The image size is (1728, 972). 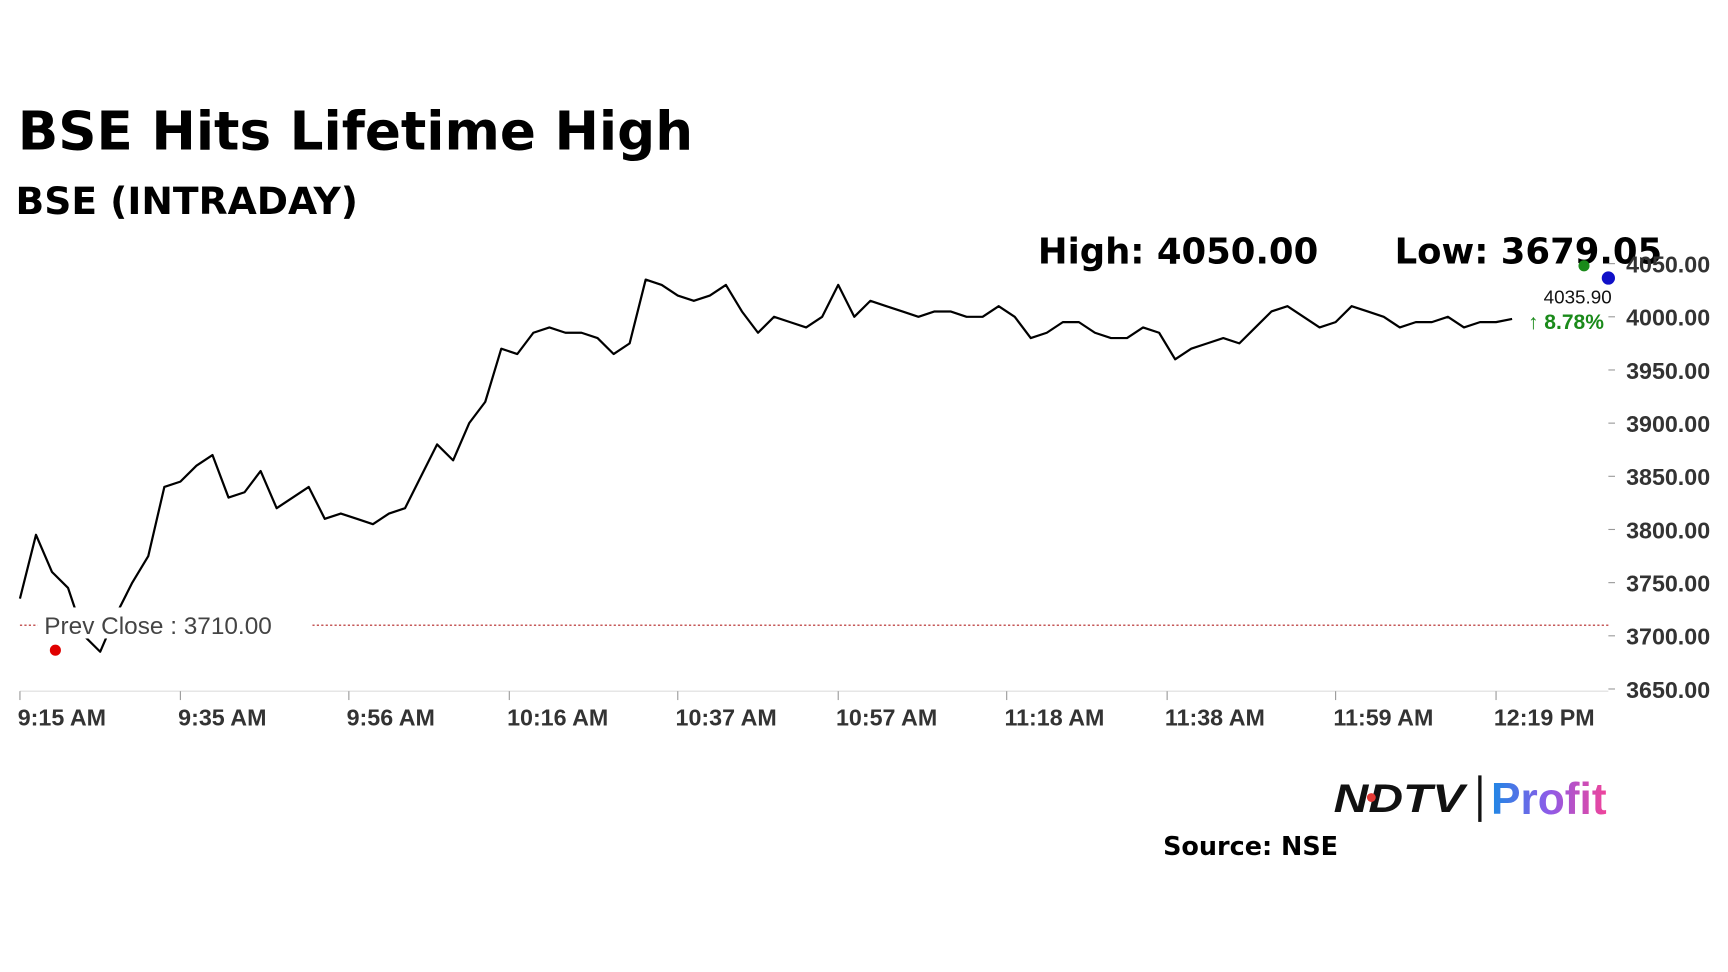 What do you see at coordinates (1549, 799) in the screenshot?
I see `brand-sub: Profit` at bounding box center [1549, 799].